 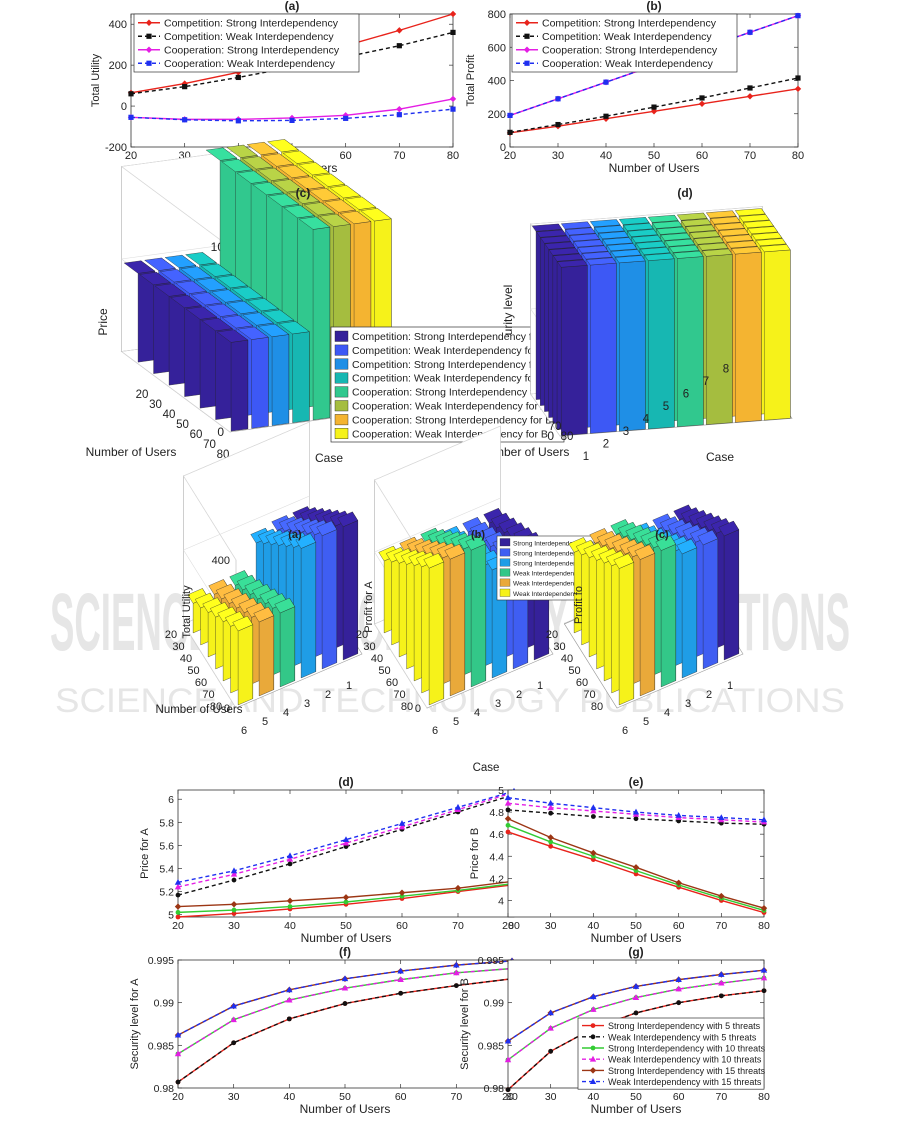 What do you see at coordinates (709, 695) in the screenshot?
I see `case-tick-label: 2` at bounding box center [709, 695].